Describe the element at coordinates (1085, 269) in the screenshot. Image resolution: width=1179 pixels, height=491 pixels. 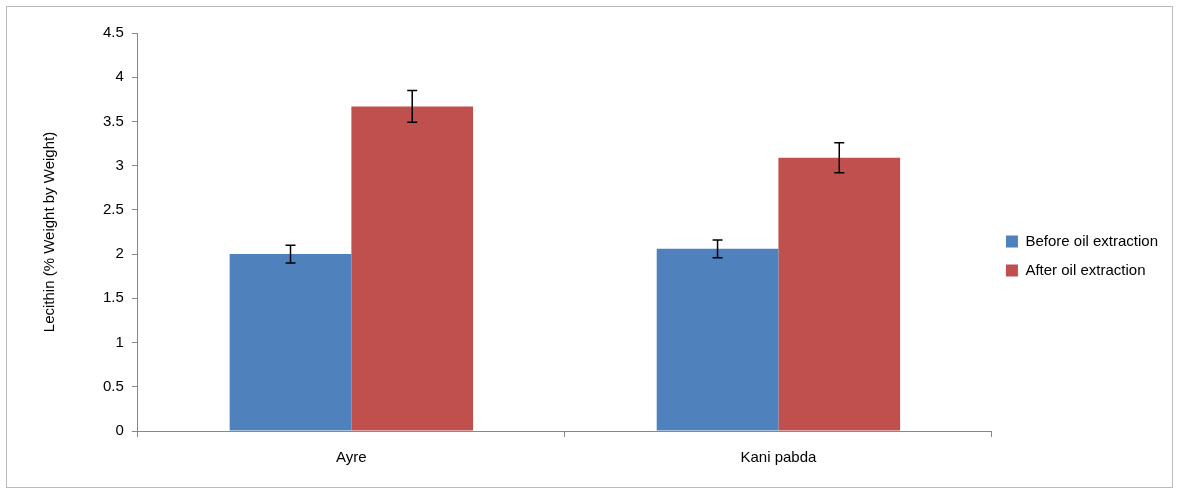
I see `legend-label: After oil extraction` at that location.